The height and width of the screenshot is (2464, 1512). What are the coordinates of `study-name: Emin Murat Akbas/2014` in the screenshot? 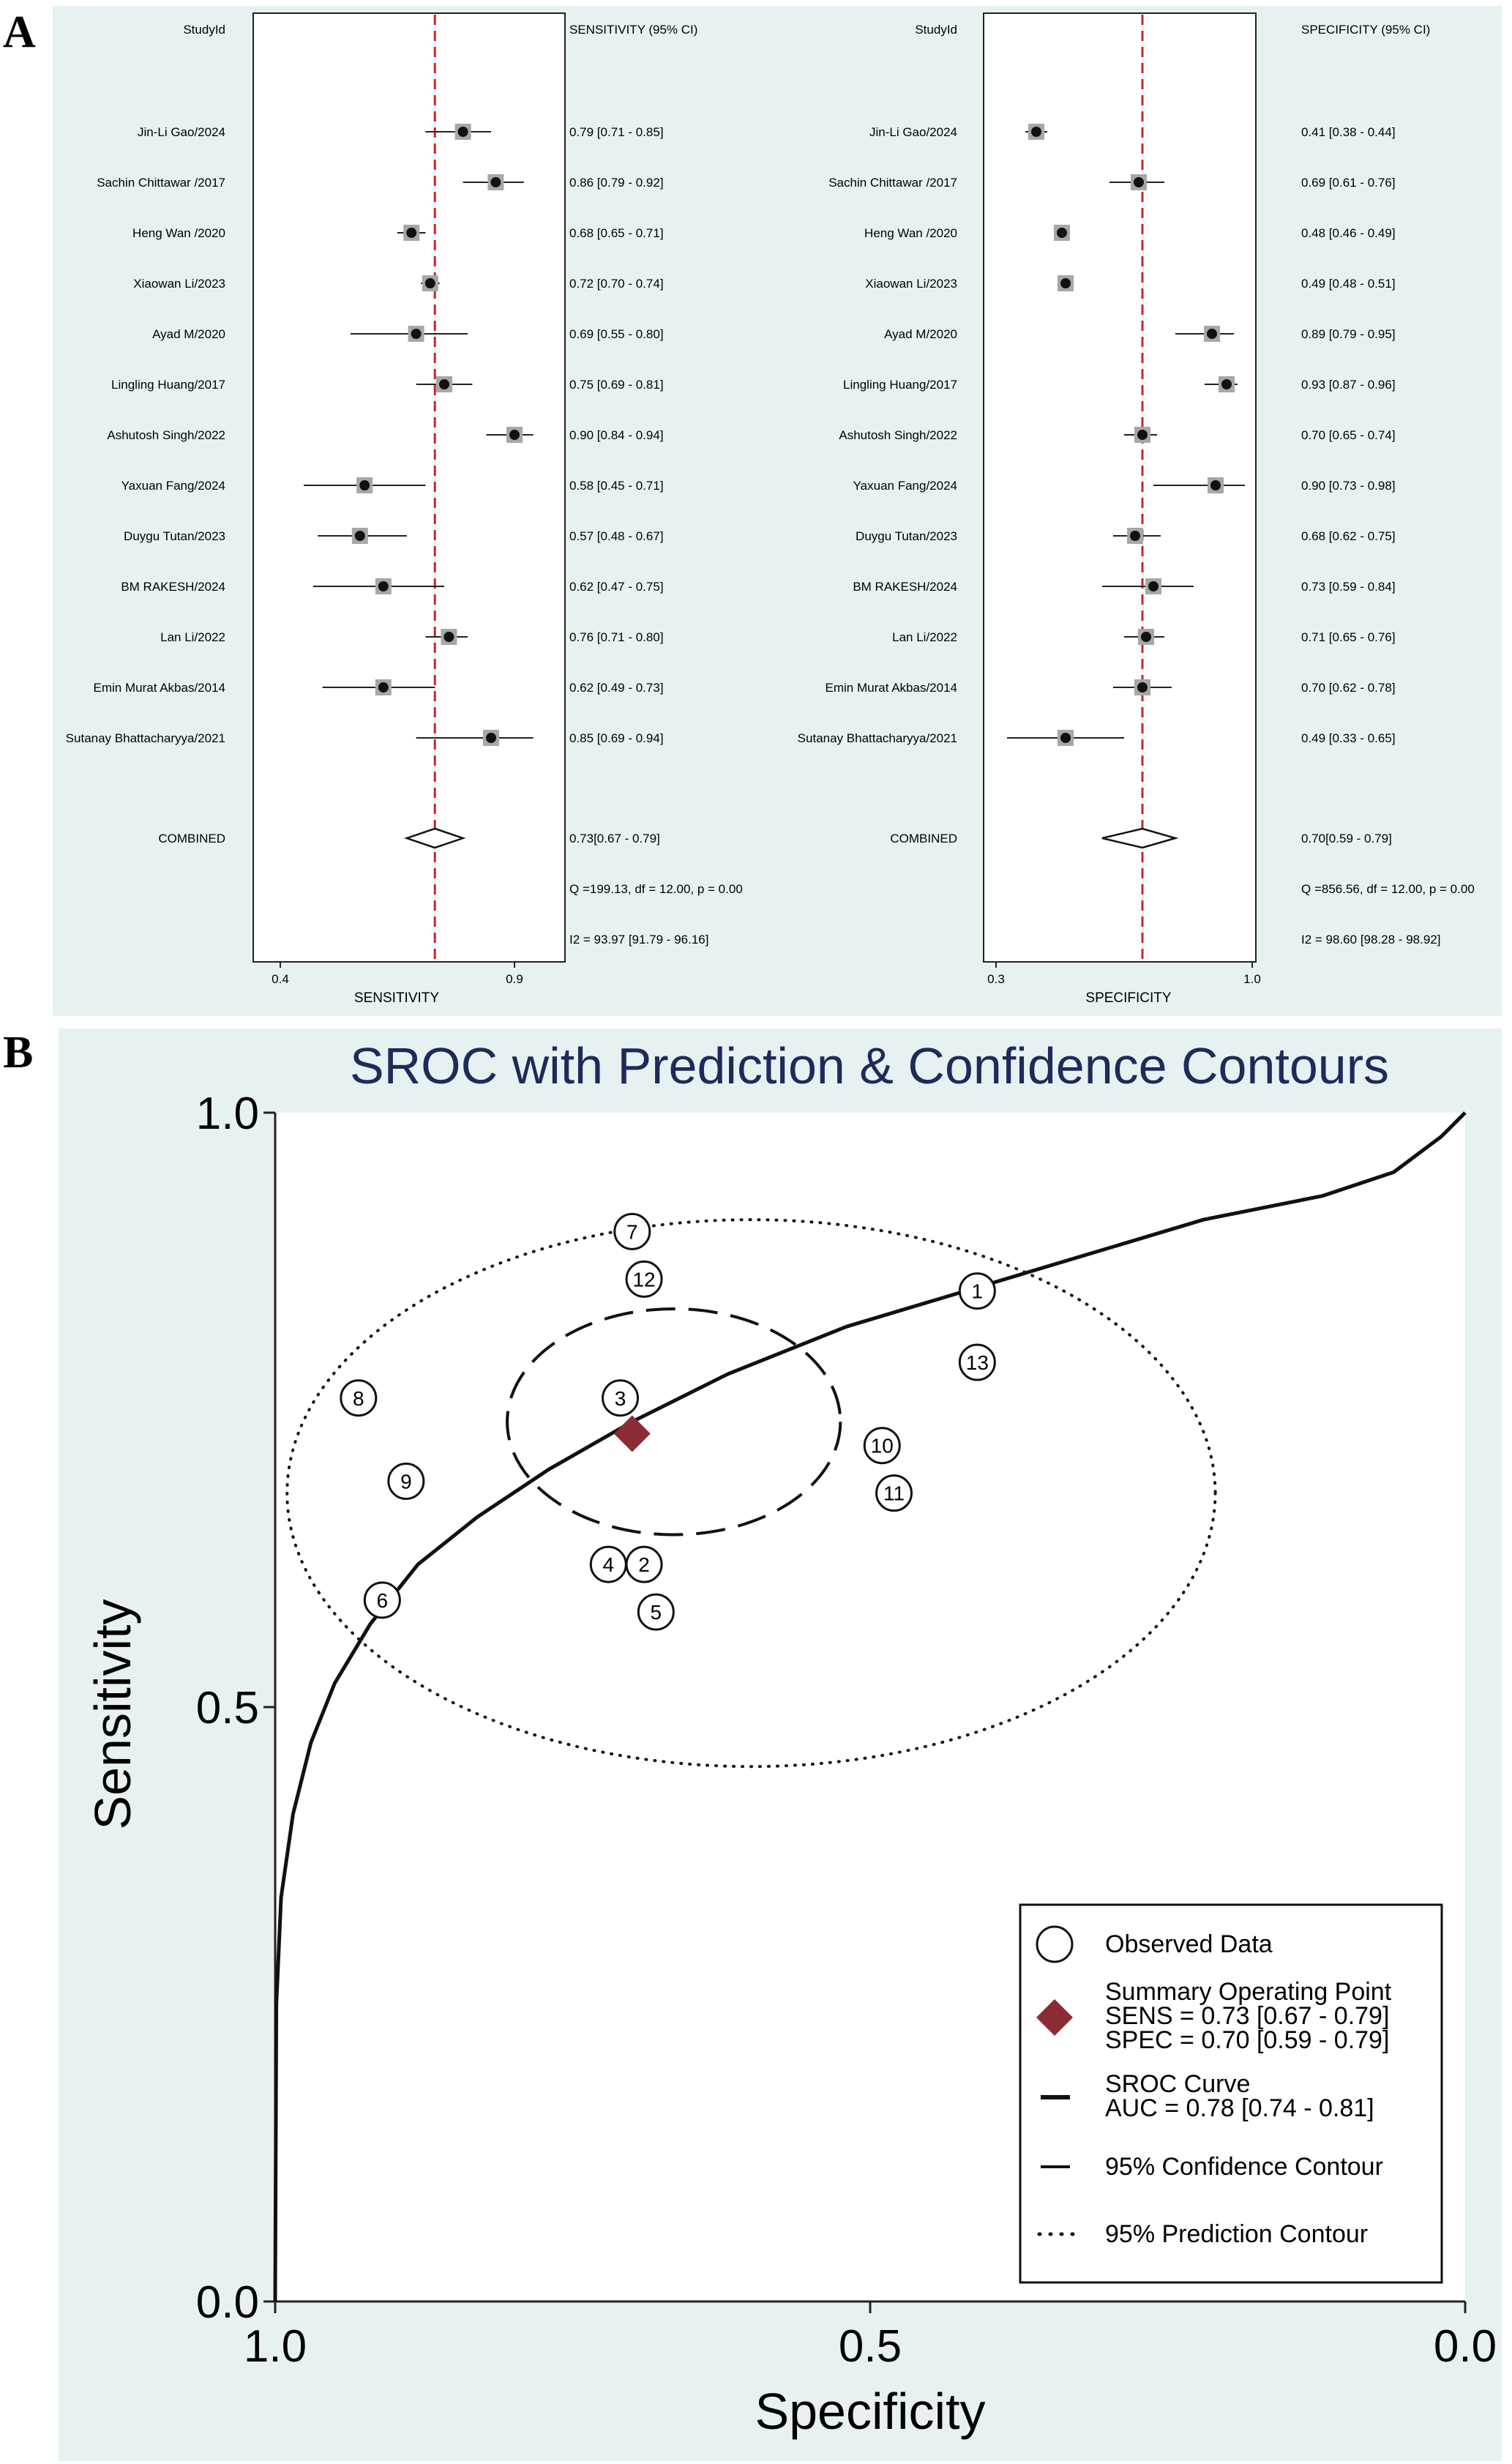 It's located at (159, 688).